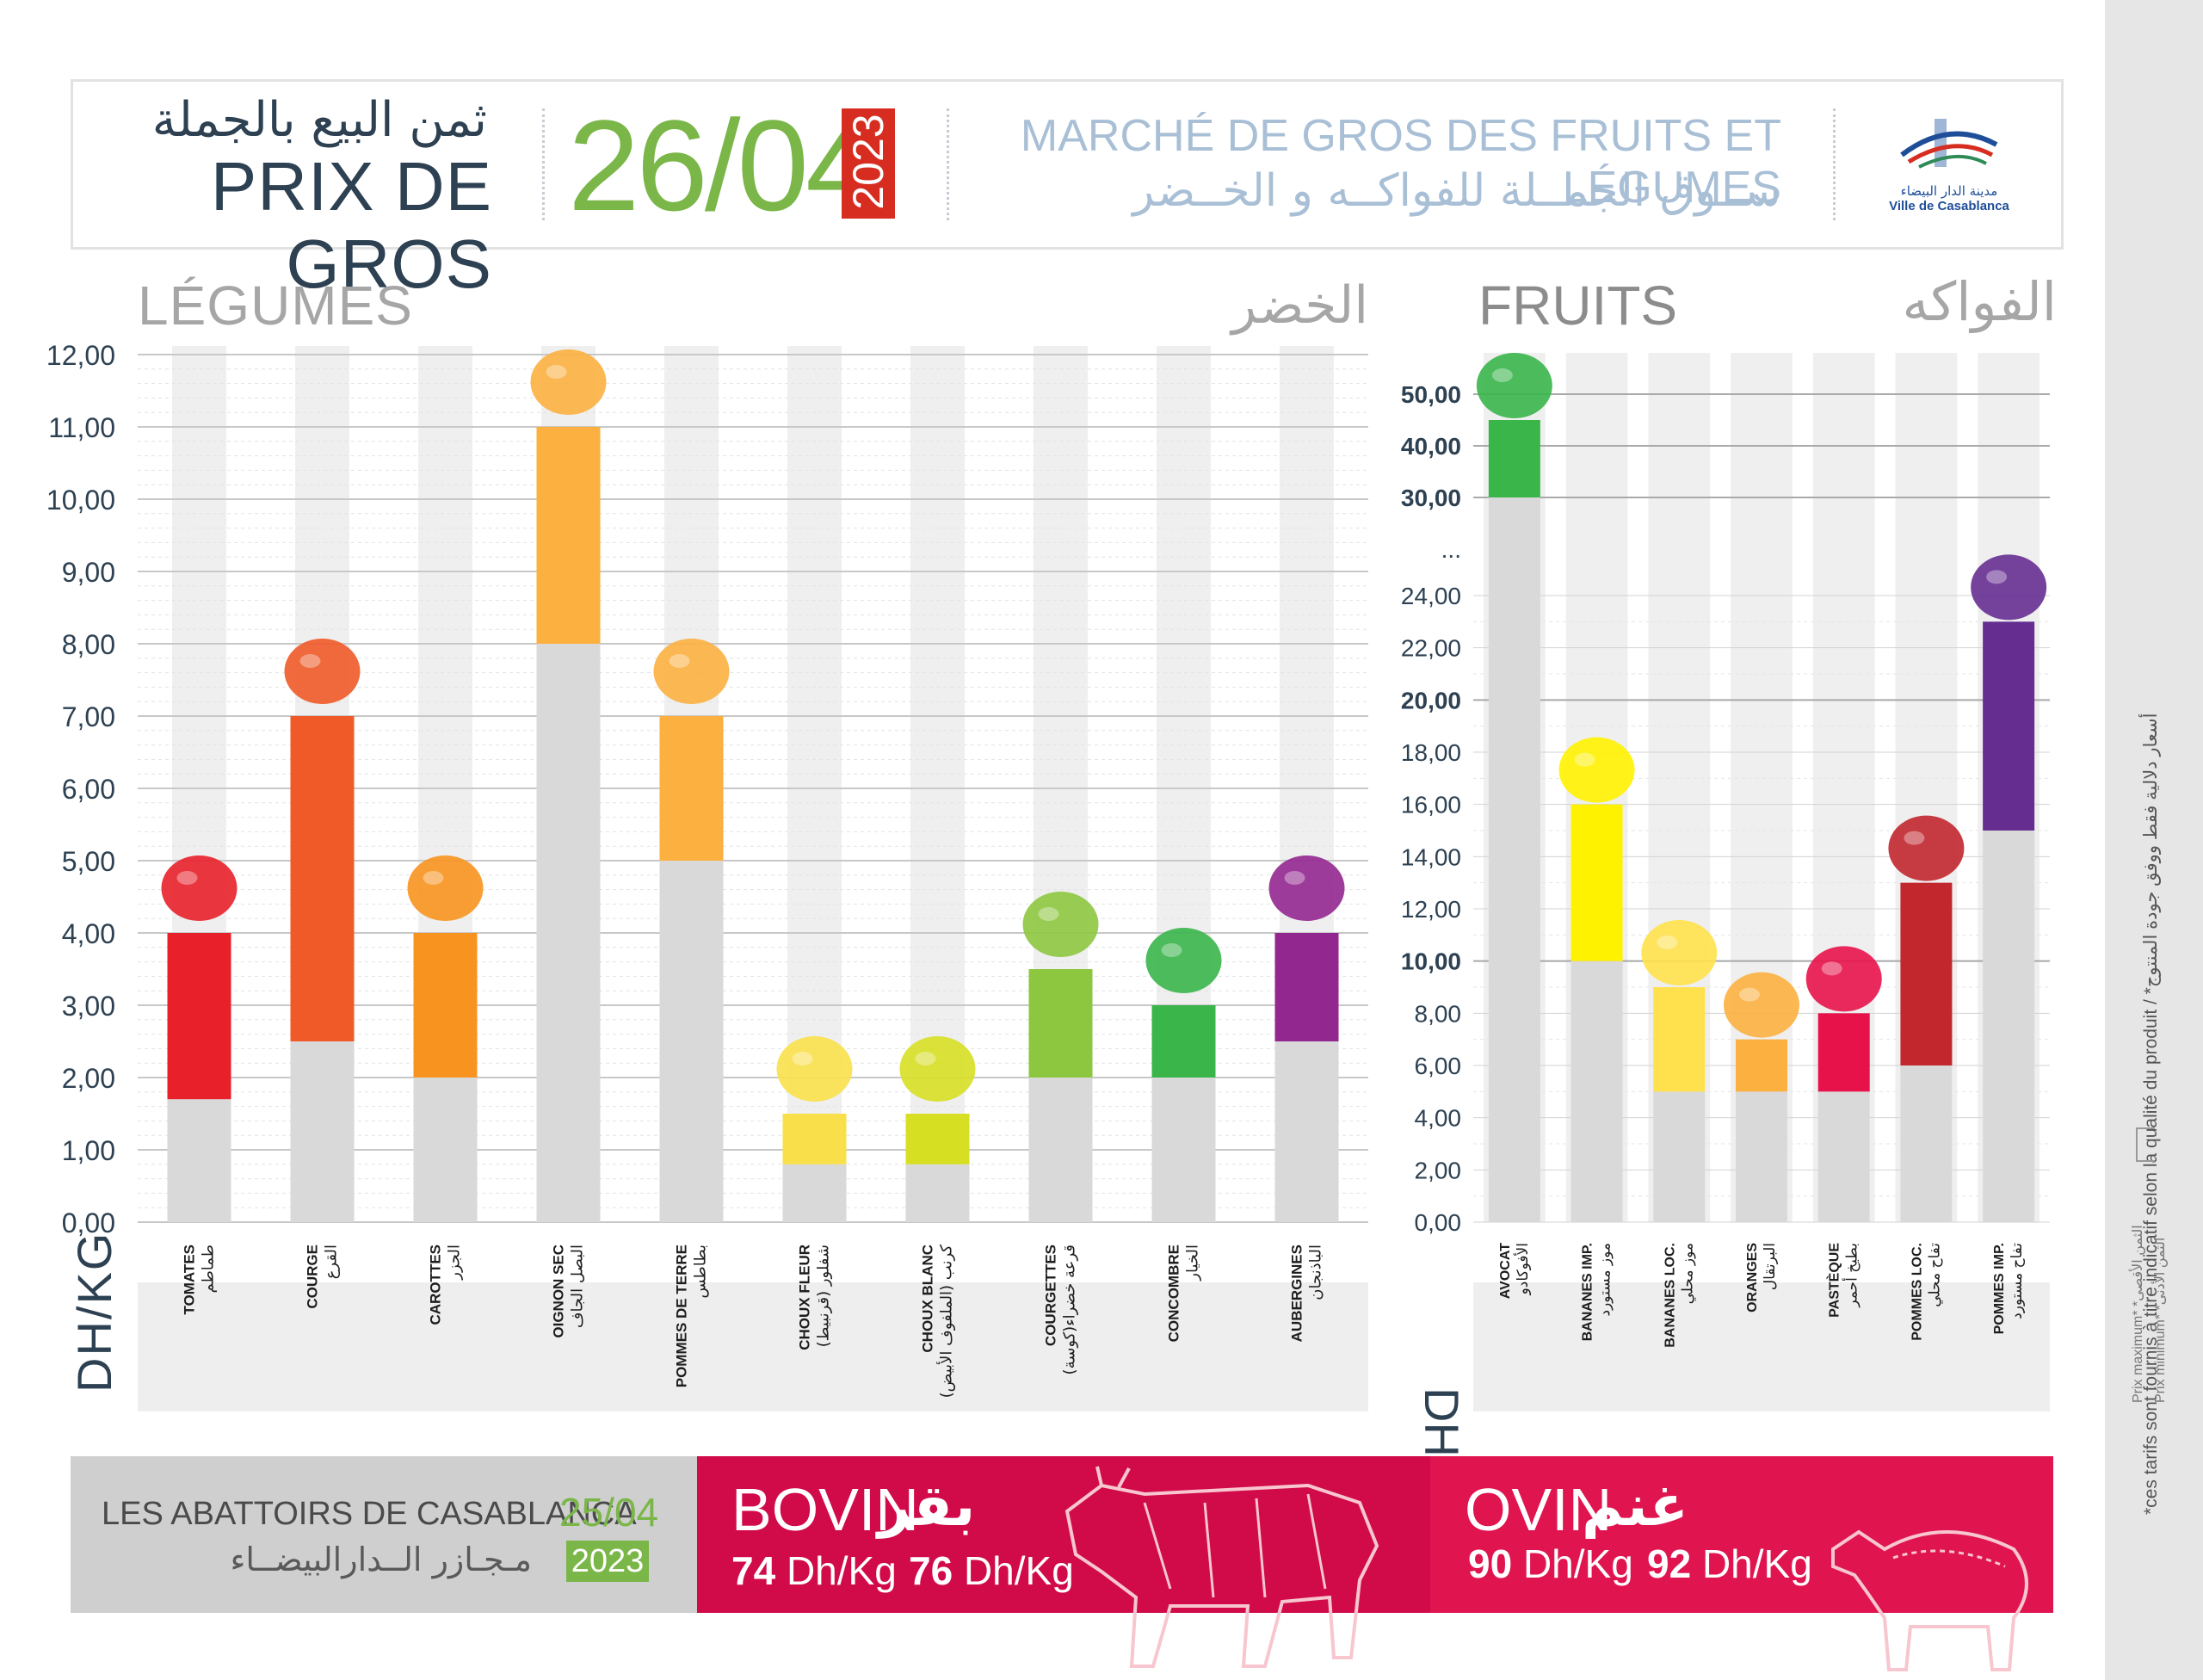  What do you see at coordinates (199, 1016) in the screenshot?
I see `bar-max-tomates` at bounding box center [199, 1016].